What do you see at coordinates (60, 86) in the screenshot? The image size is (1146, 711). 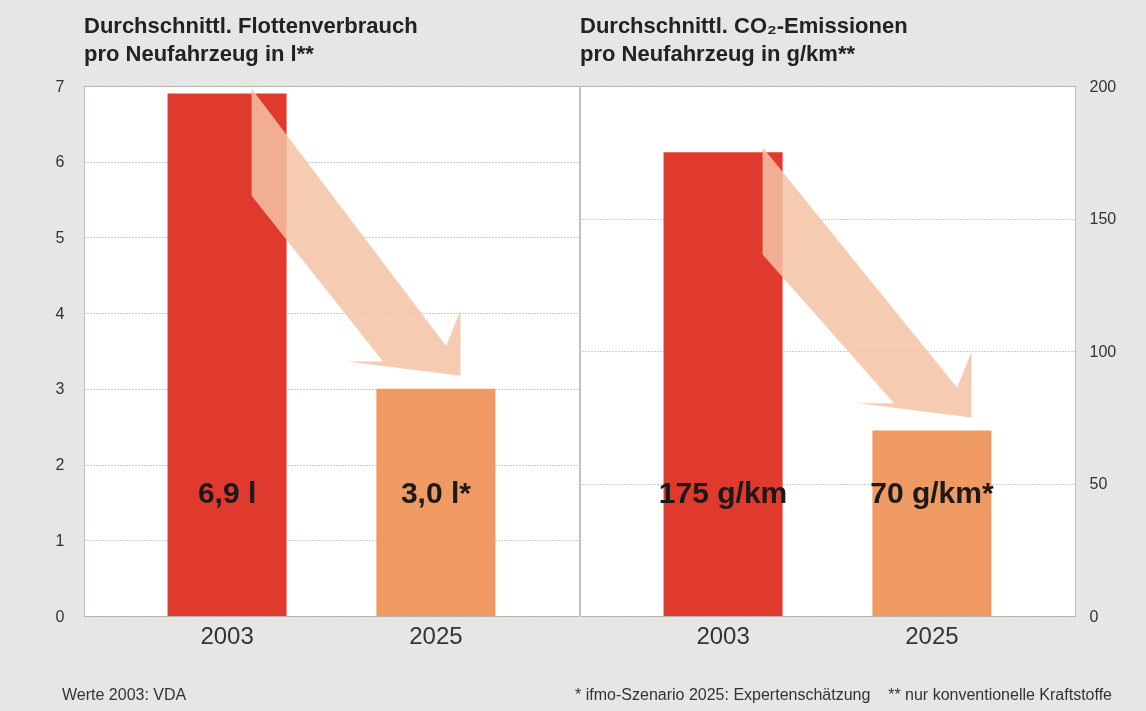 I see `y-tick-label: 7` at bounding box center [60, 86].